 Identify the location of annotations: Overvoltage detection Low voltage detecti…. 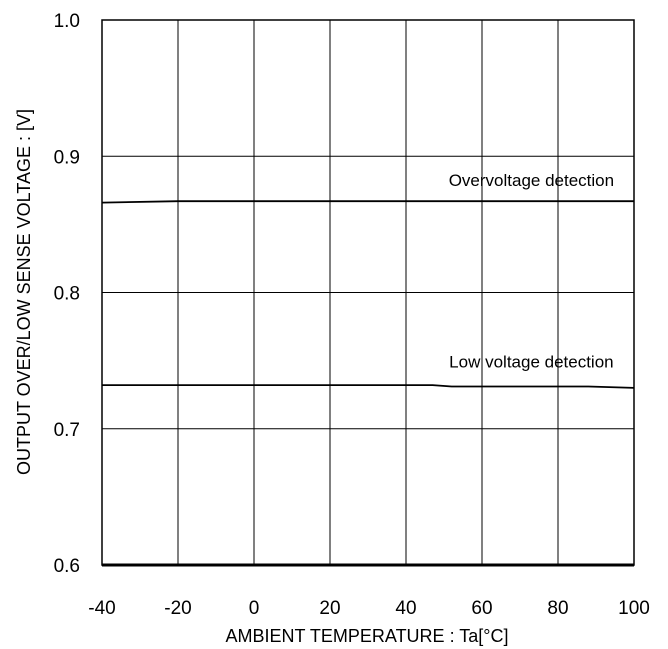
(531, 271).